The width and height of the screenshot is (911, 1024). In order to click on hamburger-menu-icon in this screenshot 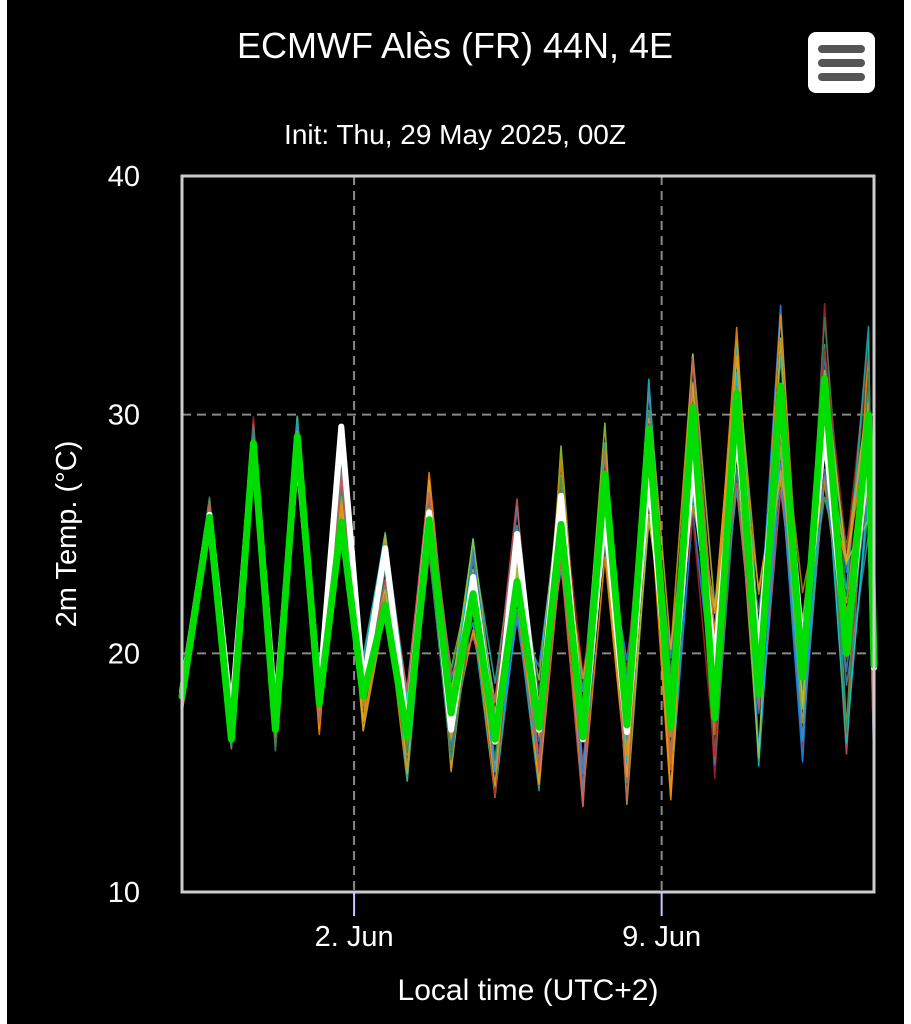, I will do `click(841, 49)`.